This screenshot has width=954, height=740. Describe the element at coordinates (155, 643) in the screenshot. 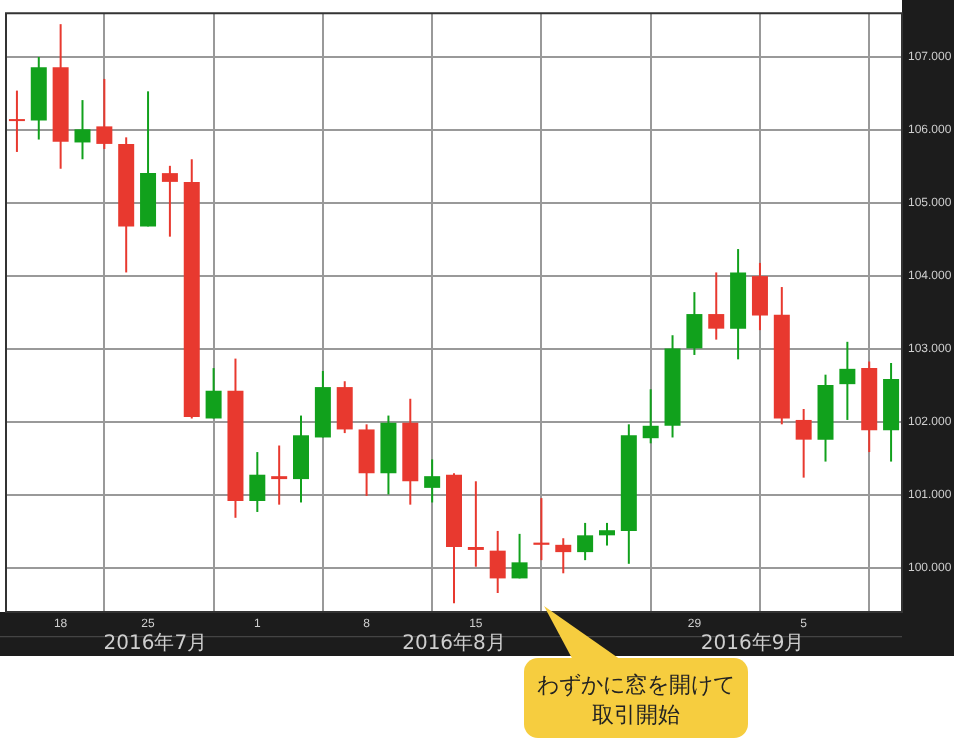

I see `text: 2016年7月` at that location.